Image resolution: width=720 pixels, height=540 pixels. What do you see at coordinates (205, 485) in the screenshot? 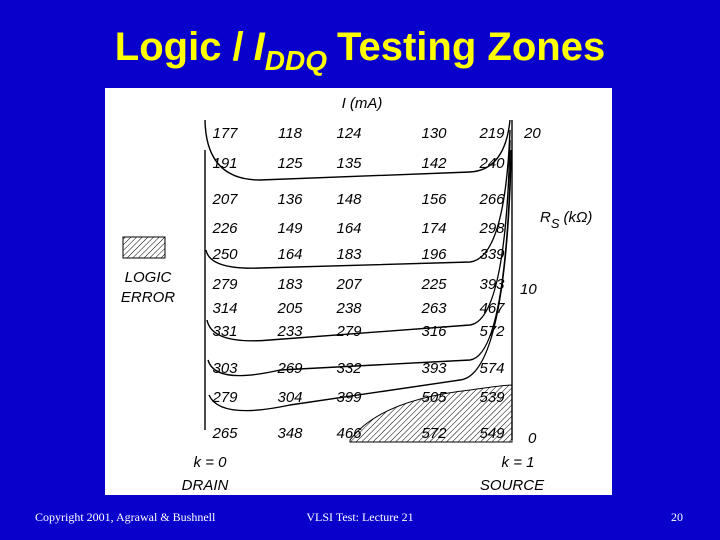
I see `end-label: DRAIN` at bounding box center [205, 485].